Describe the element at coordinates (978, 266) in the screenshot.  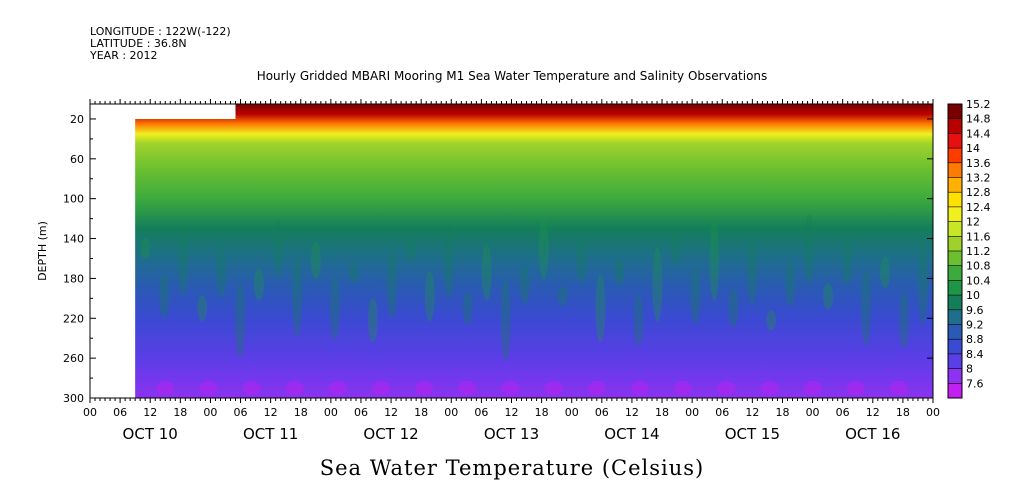
I see `colorbar-label: 10.8` at that location.